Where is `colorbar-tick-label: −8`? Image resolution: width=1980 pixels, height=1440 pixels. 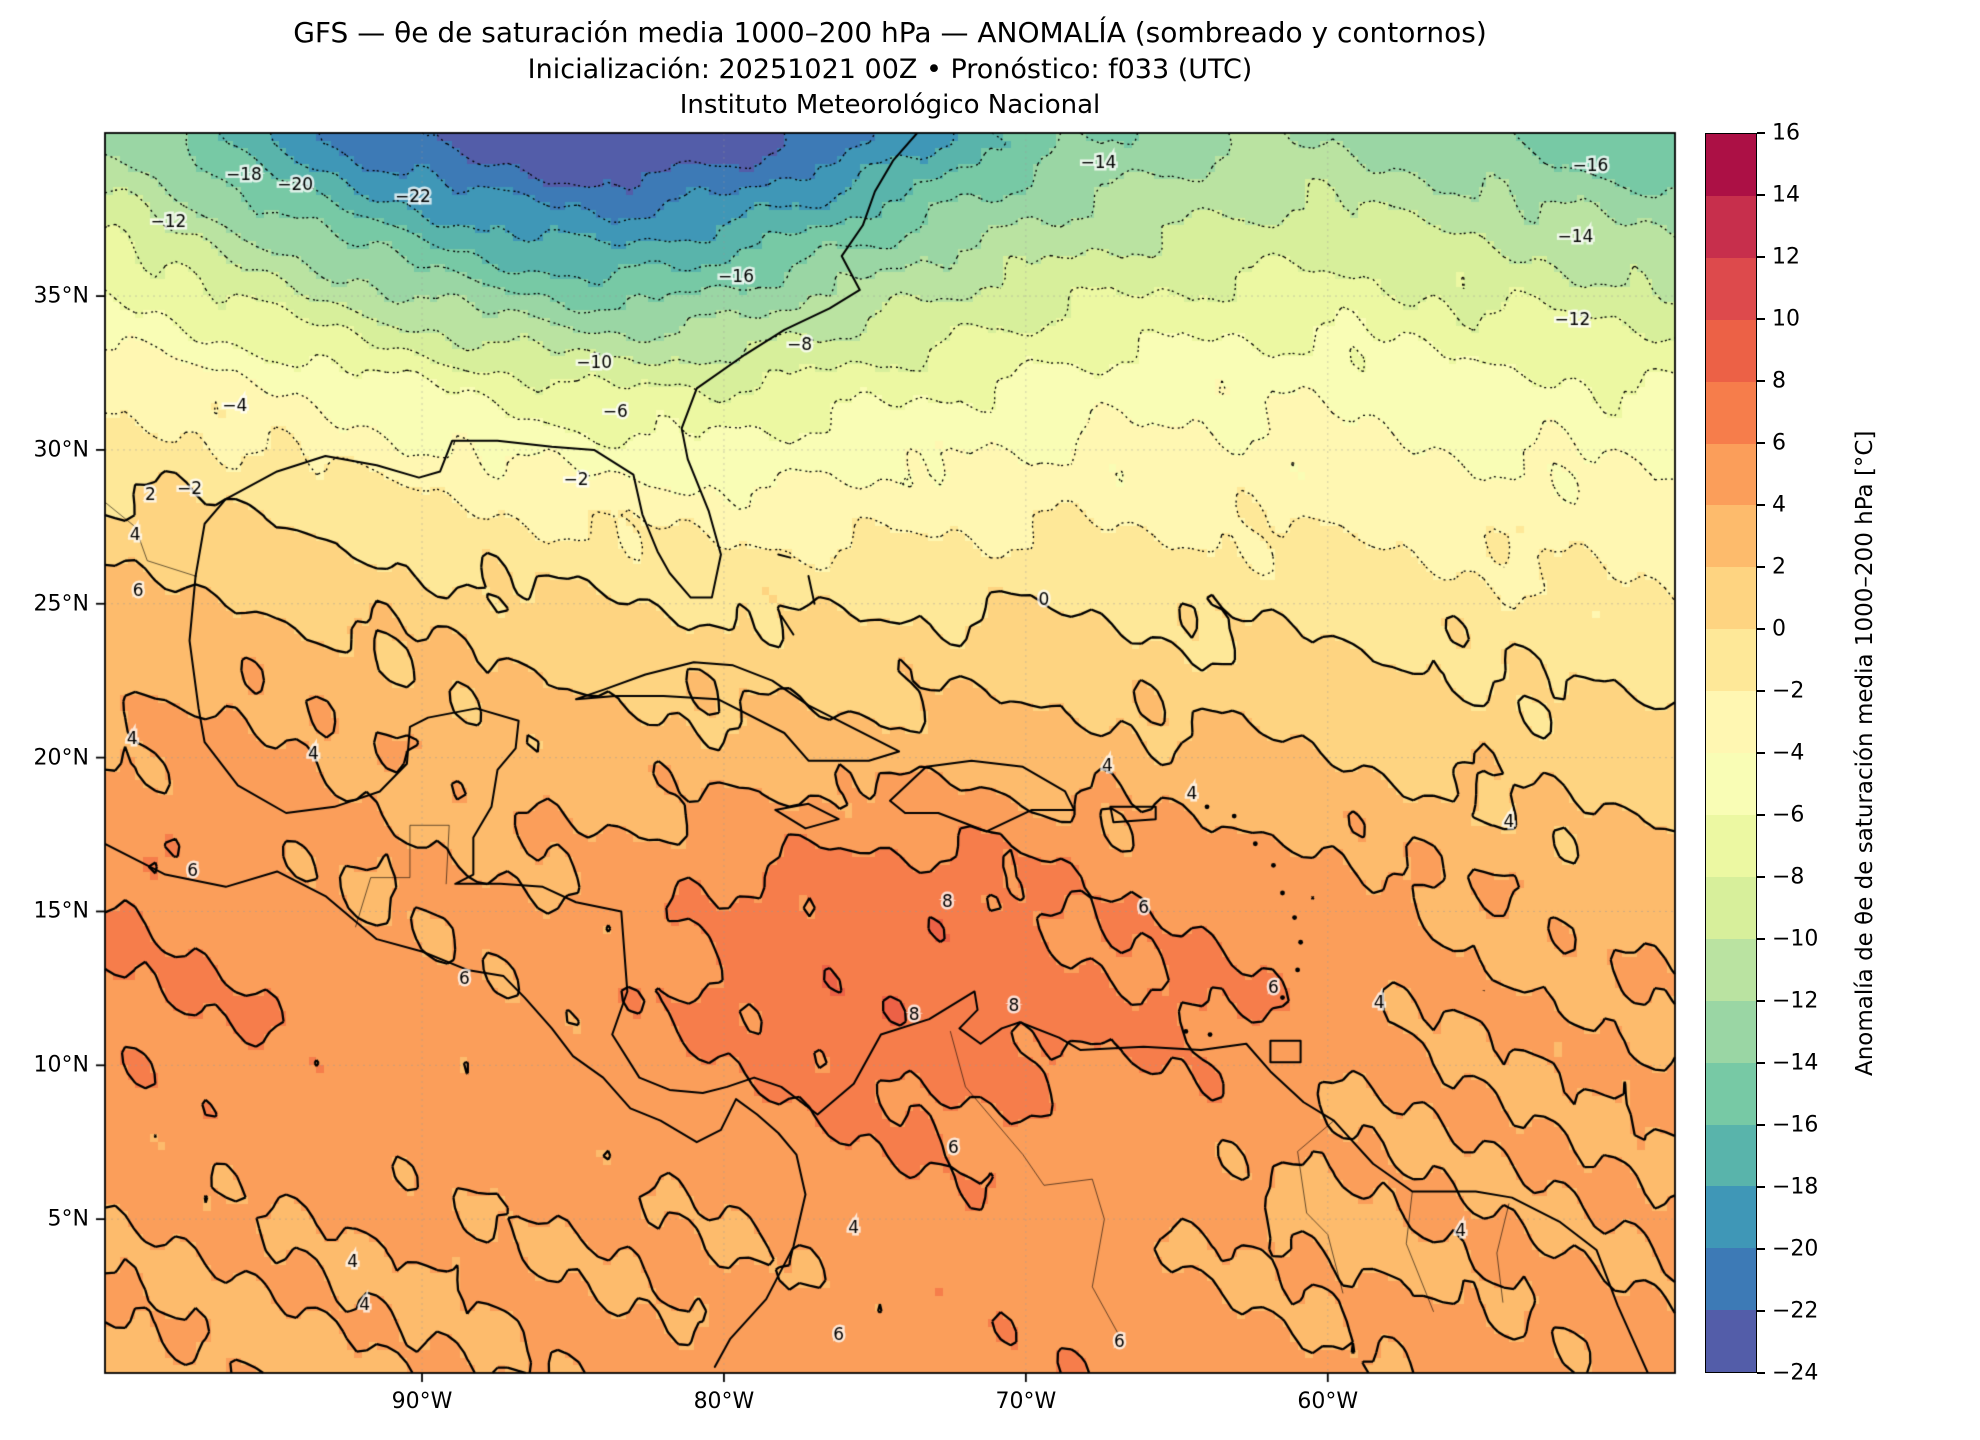
colorbar-tick-label: −8 is located at coordinates (1788, 877).